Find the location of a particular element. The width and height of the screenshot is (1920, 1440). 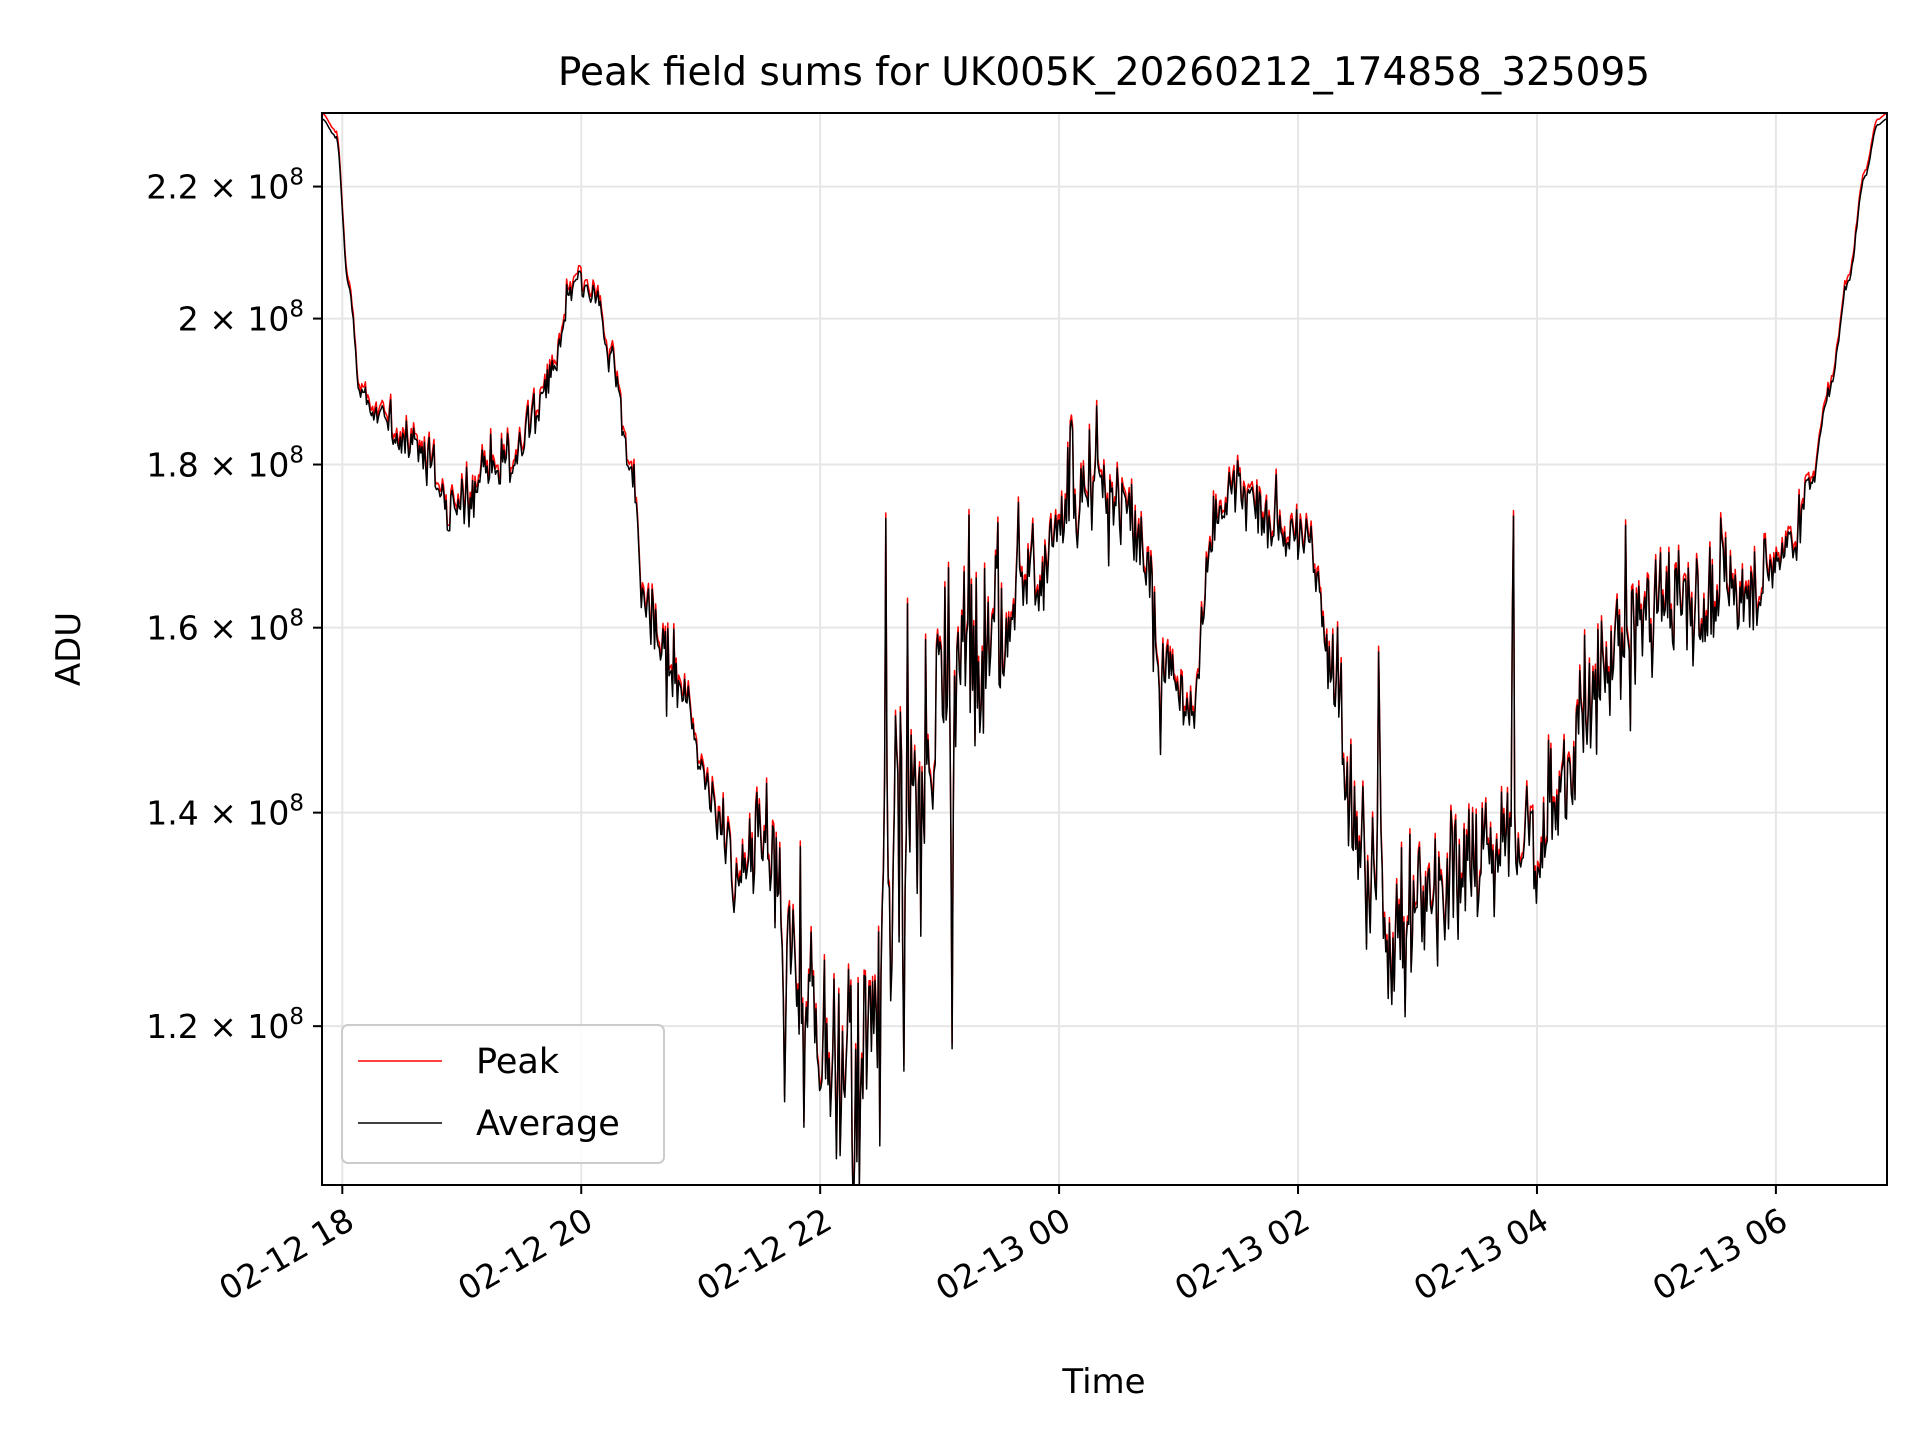

y-tick-label: 1.6 × 108 is located at coordinates (225, 627).